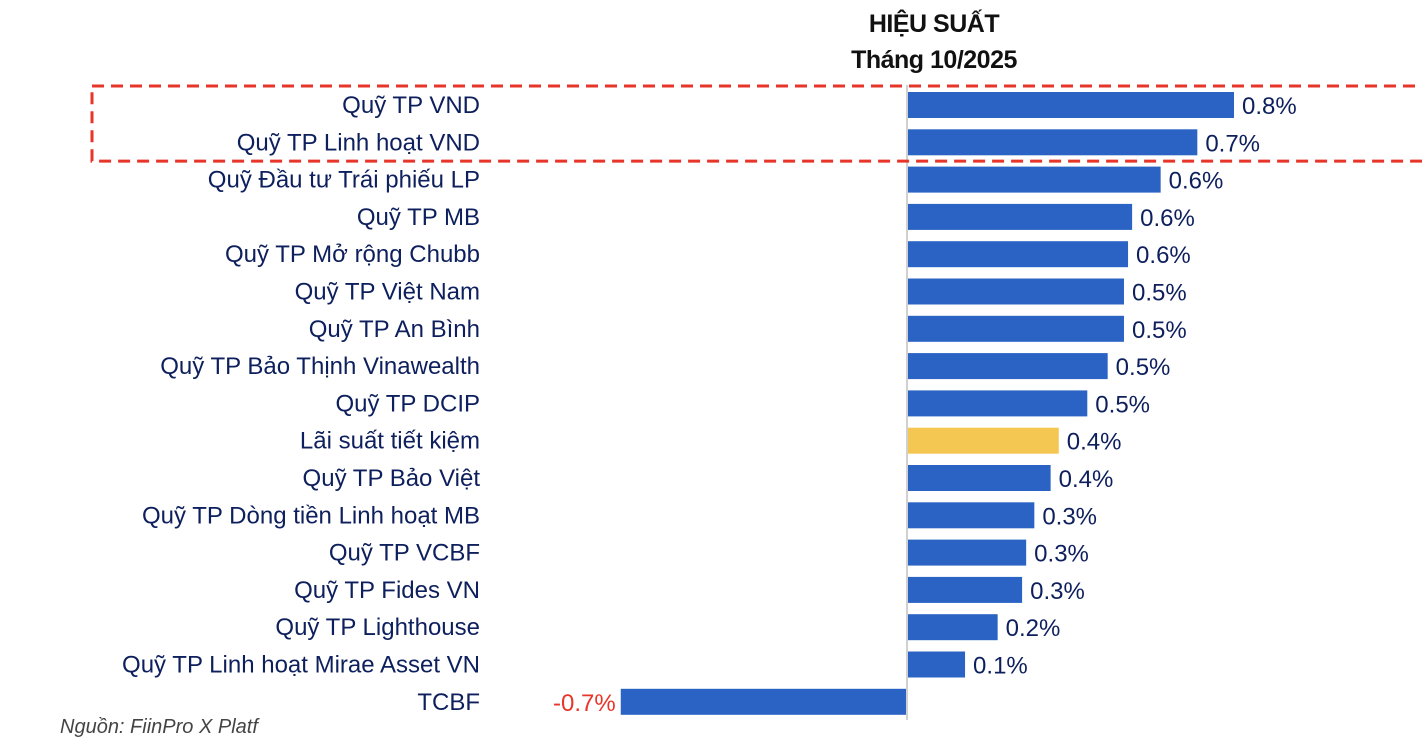  Describe the element at coordinates (394, 329) in the screenshot. I see `category-label: Quỹ TP An Bình` at that location.